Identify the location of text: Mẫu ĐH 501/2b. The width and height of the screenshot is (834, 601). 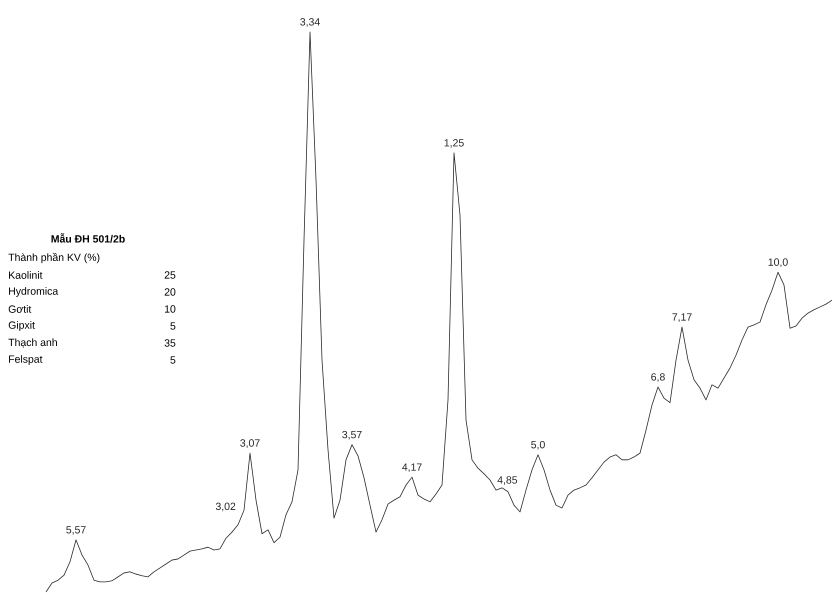
(88, 238).